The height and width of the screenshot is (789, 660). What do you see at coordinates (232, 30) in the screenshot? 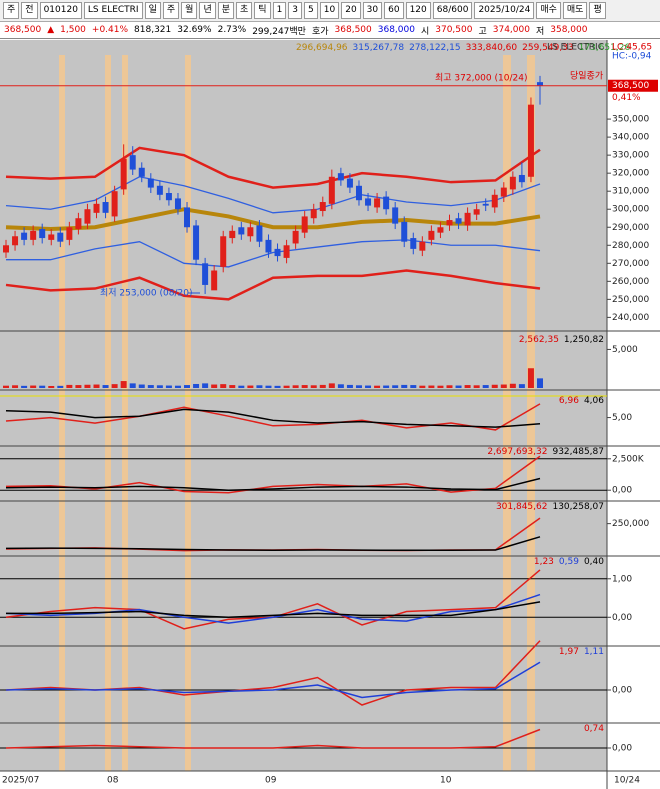
I see `info-value: 2.73%` at bounding box center [232, 30].